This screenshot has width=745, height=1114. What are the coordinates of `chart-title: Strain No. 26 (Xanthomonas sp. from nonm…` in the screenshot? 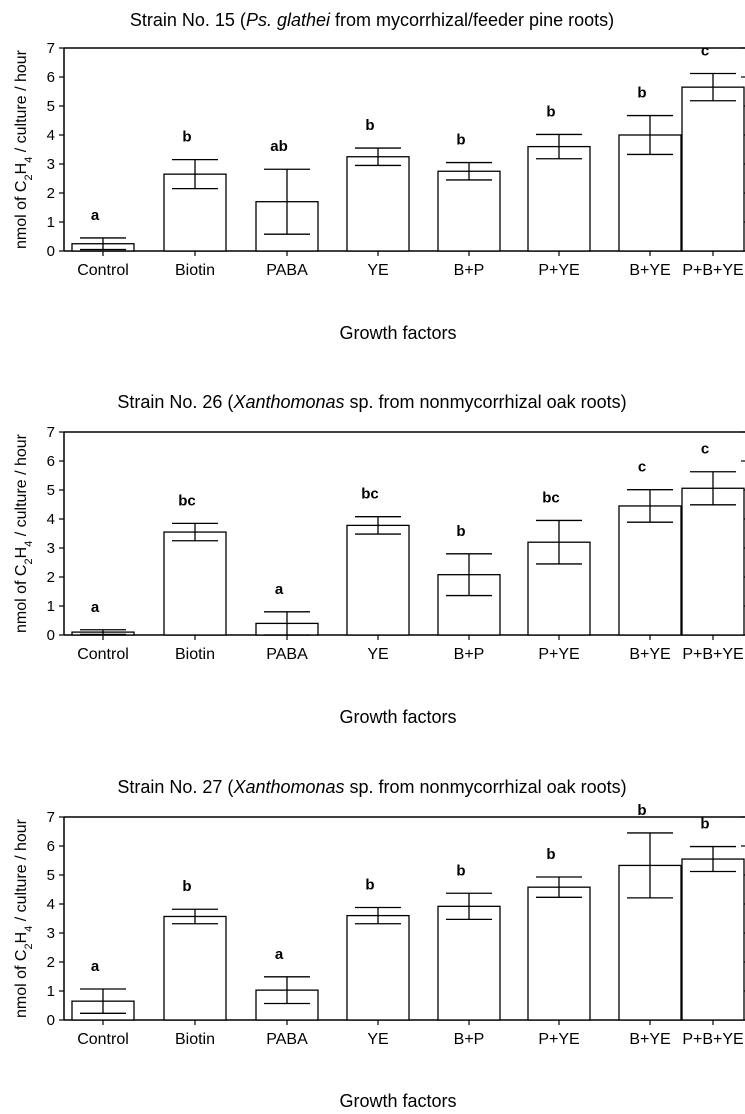 It's located at (371, 402).